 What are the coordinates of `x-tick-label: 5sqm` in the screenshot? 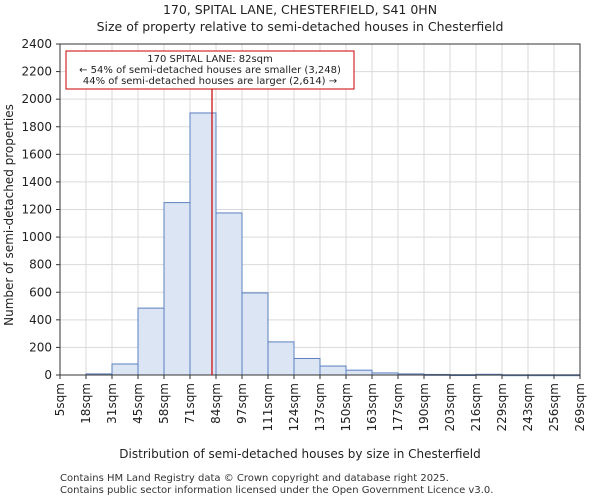 It's located at (60, 399).